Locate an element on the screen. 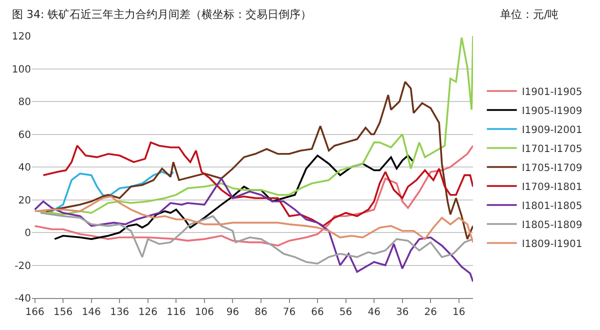 The width and height of the screenshot is (600, 330). x-tick-label: 46 is located at coordinates (374, 312).